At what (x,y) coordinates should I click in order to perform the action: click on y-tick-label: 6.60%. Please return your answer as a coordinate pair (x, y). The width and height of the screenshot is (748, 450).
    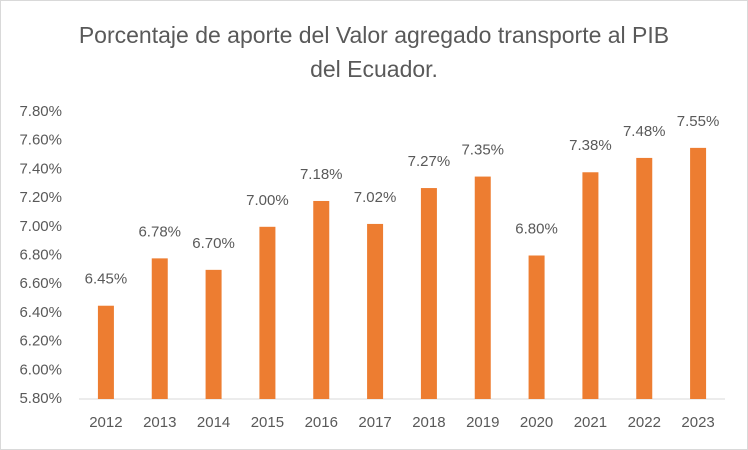
    Looking at the image, I should click on (40, 283).